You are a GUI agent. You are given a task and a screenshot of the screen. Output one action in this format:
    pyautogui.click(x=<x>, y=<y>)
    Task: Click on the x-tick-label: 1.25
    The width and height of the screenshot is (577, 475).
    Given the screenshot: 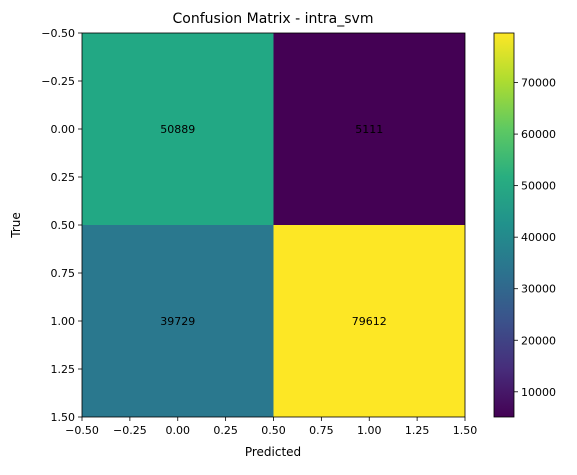 What is the action you would take?
    pyautogui.click(x=417, y=430)
    